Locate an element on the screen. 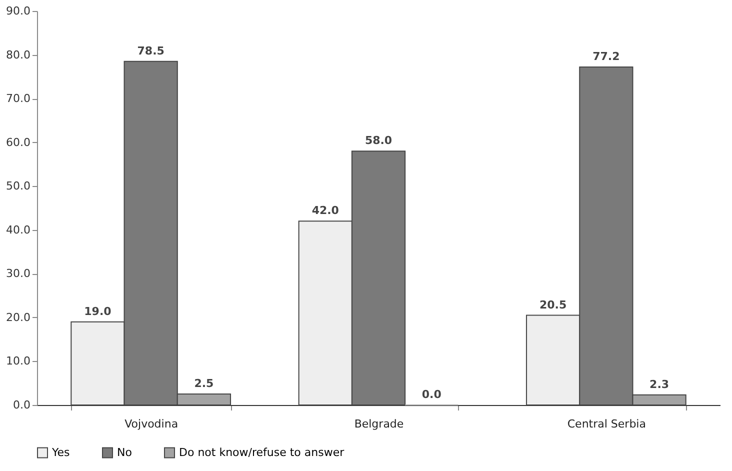 This screenshot has height=471, width=732. x-tick-label: Central Serbia is located at coordinates (606, 424).